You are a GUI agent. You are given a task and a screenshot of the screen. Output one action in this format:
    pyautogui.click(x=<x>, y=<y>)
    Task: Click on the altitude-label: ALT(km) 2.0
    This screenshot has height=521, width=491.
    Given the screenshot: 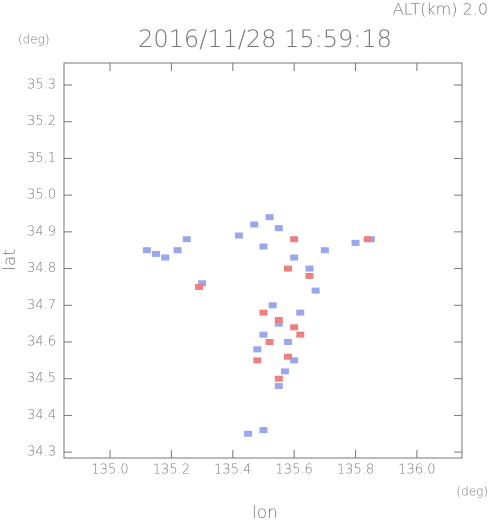 What is the action you would take?
    pyautogui.click(x=440, y=9)
    